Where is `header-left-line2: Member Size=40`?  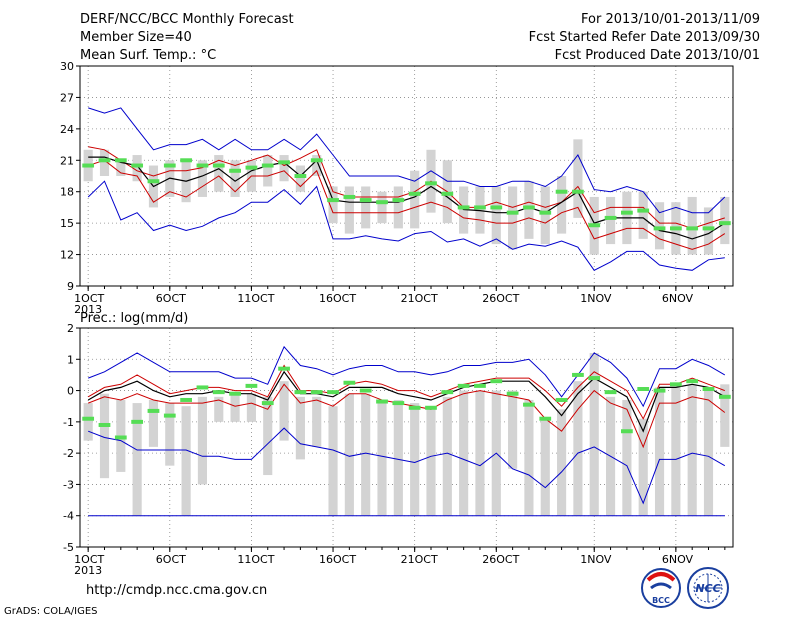
header-left-line2: Member Size=40 is located at coordinates (136, 37).